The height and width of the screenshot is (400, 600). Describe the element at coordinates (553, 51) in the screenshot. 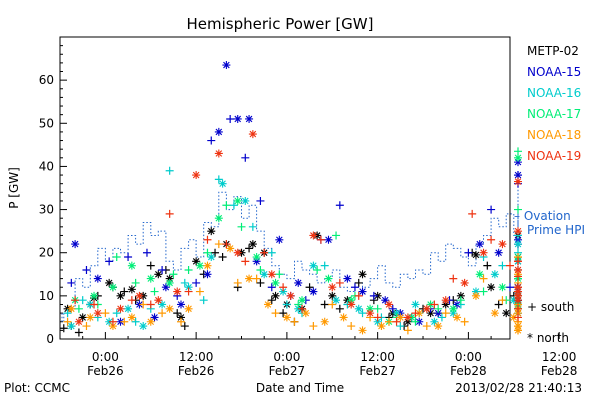

I see `legend-entry: METP-02` at that location.